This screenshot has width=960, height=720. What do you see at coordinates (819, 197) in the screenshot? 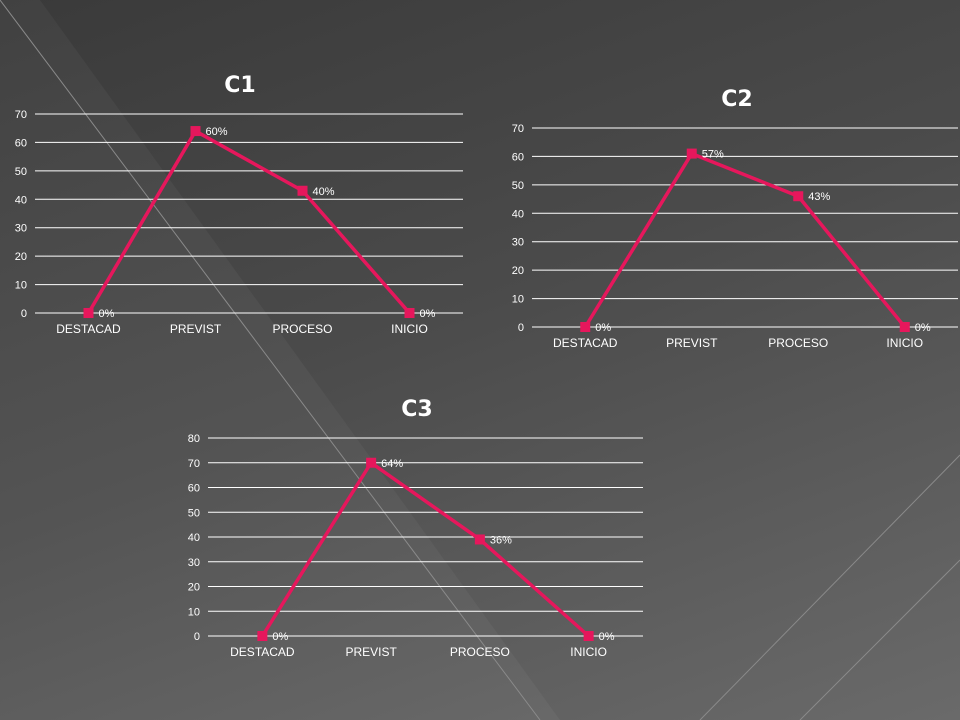
I see `data-label: 43%` at bounding box center [819, 197].